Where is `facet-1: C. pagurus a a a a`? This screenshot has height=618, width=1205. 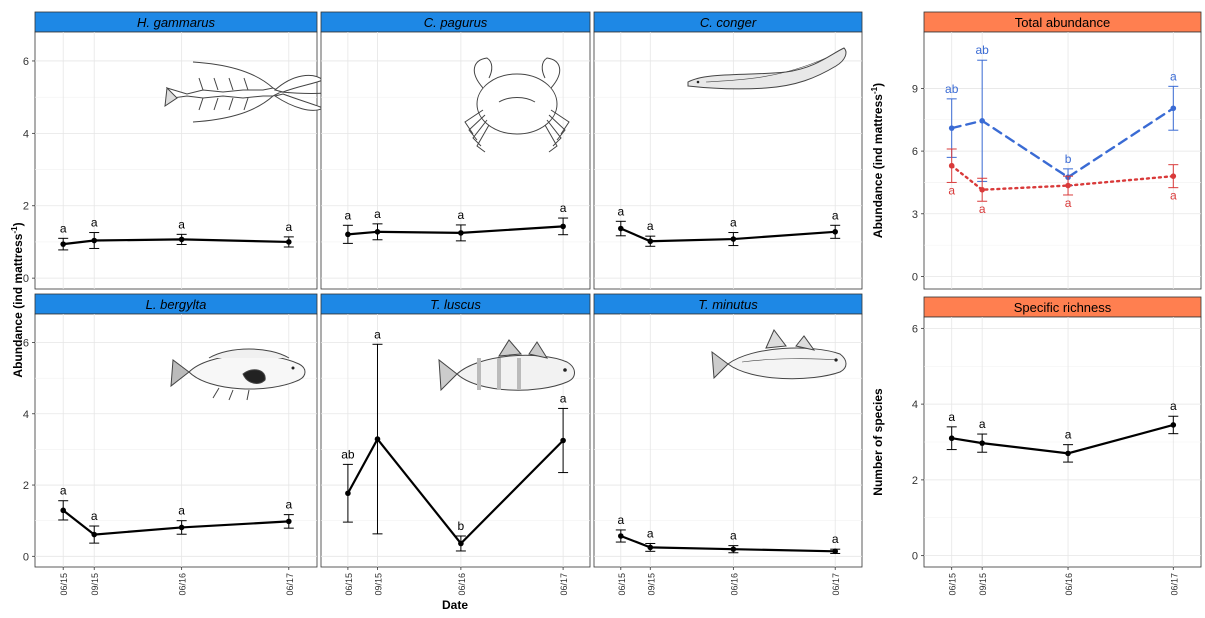 facet-1: C. pagurus a a a a is located at coordinates (455, 150).